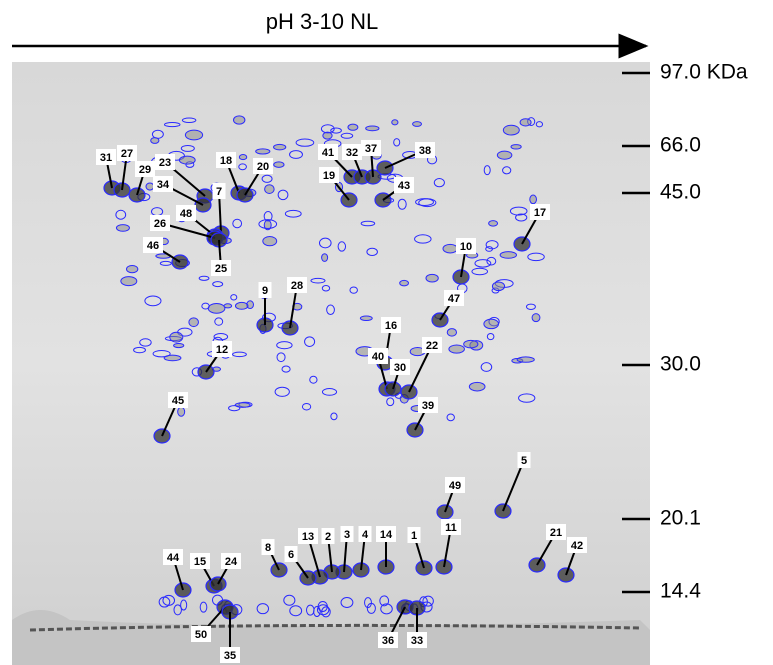 The width and height of the screenshot is (773, 665). I want to click on spot-label: 44, so click(173, 558).